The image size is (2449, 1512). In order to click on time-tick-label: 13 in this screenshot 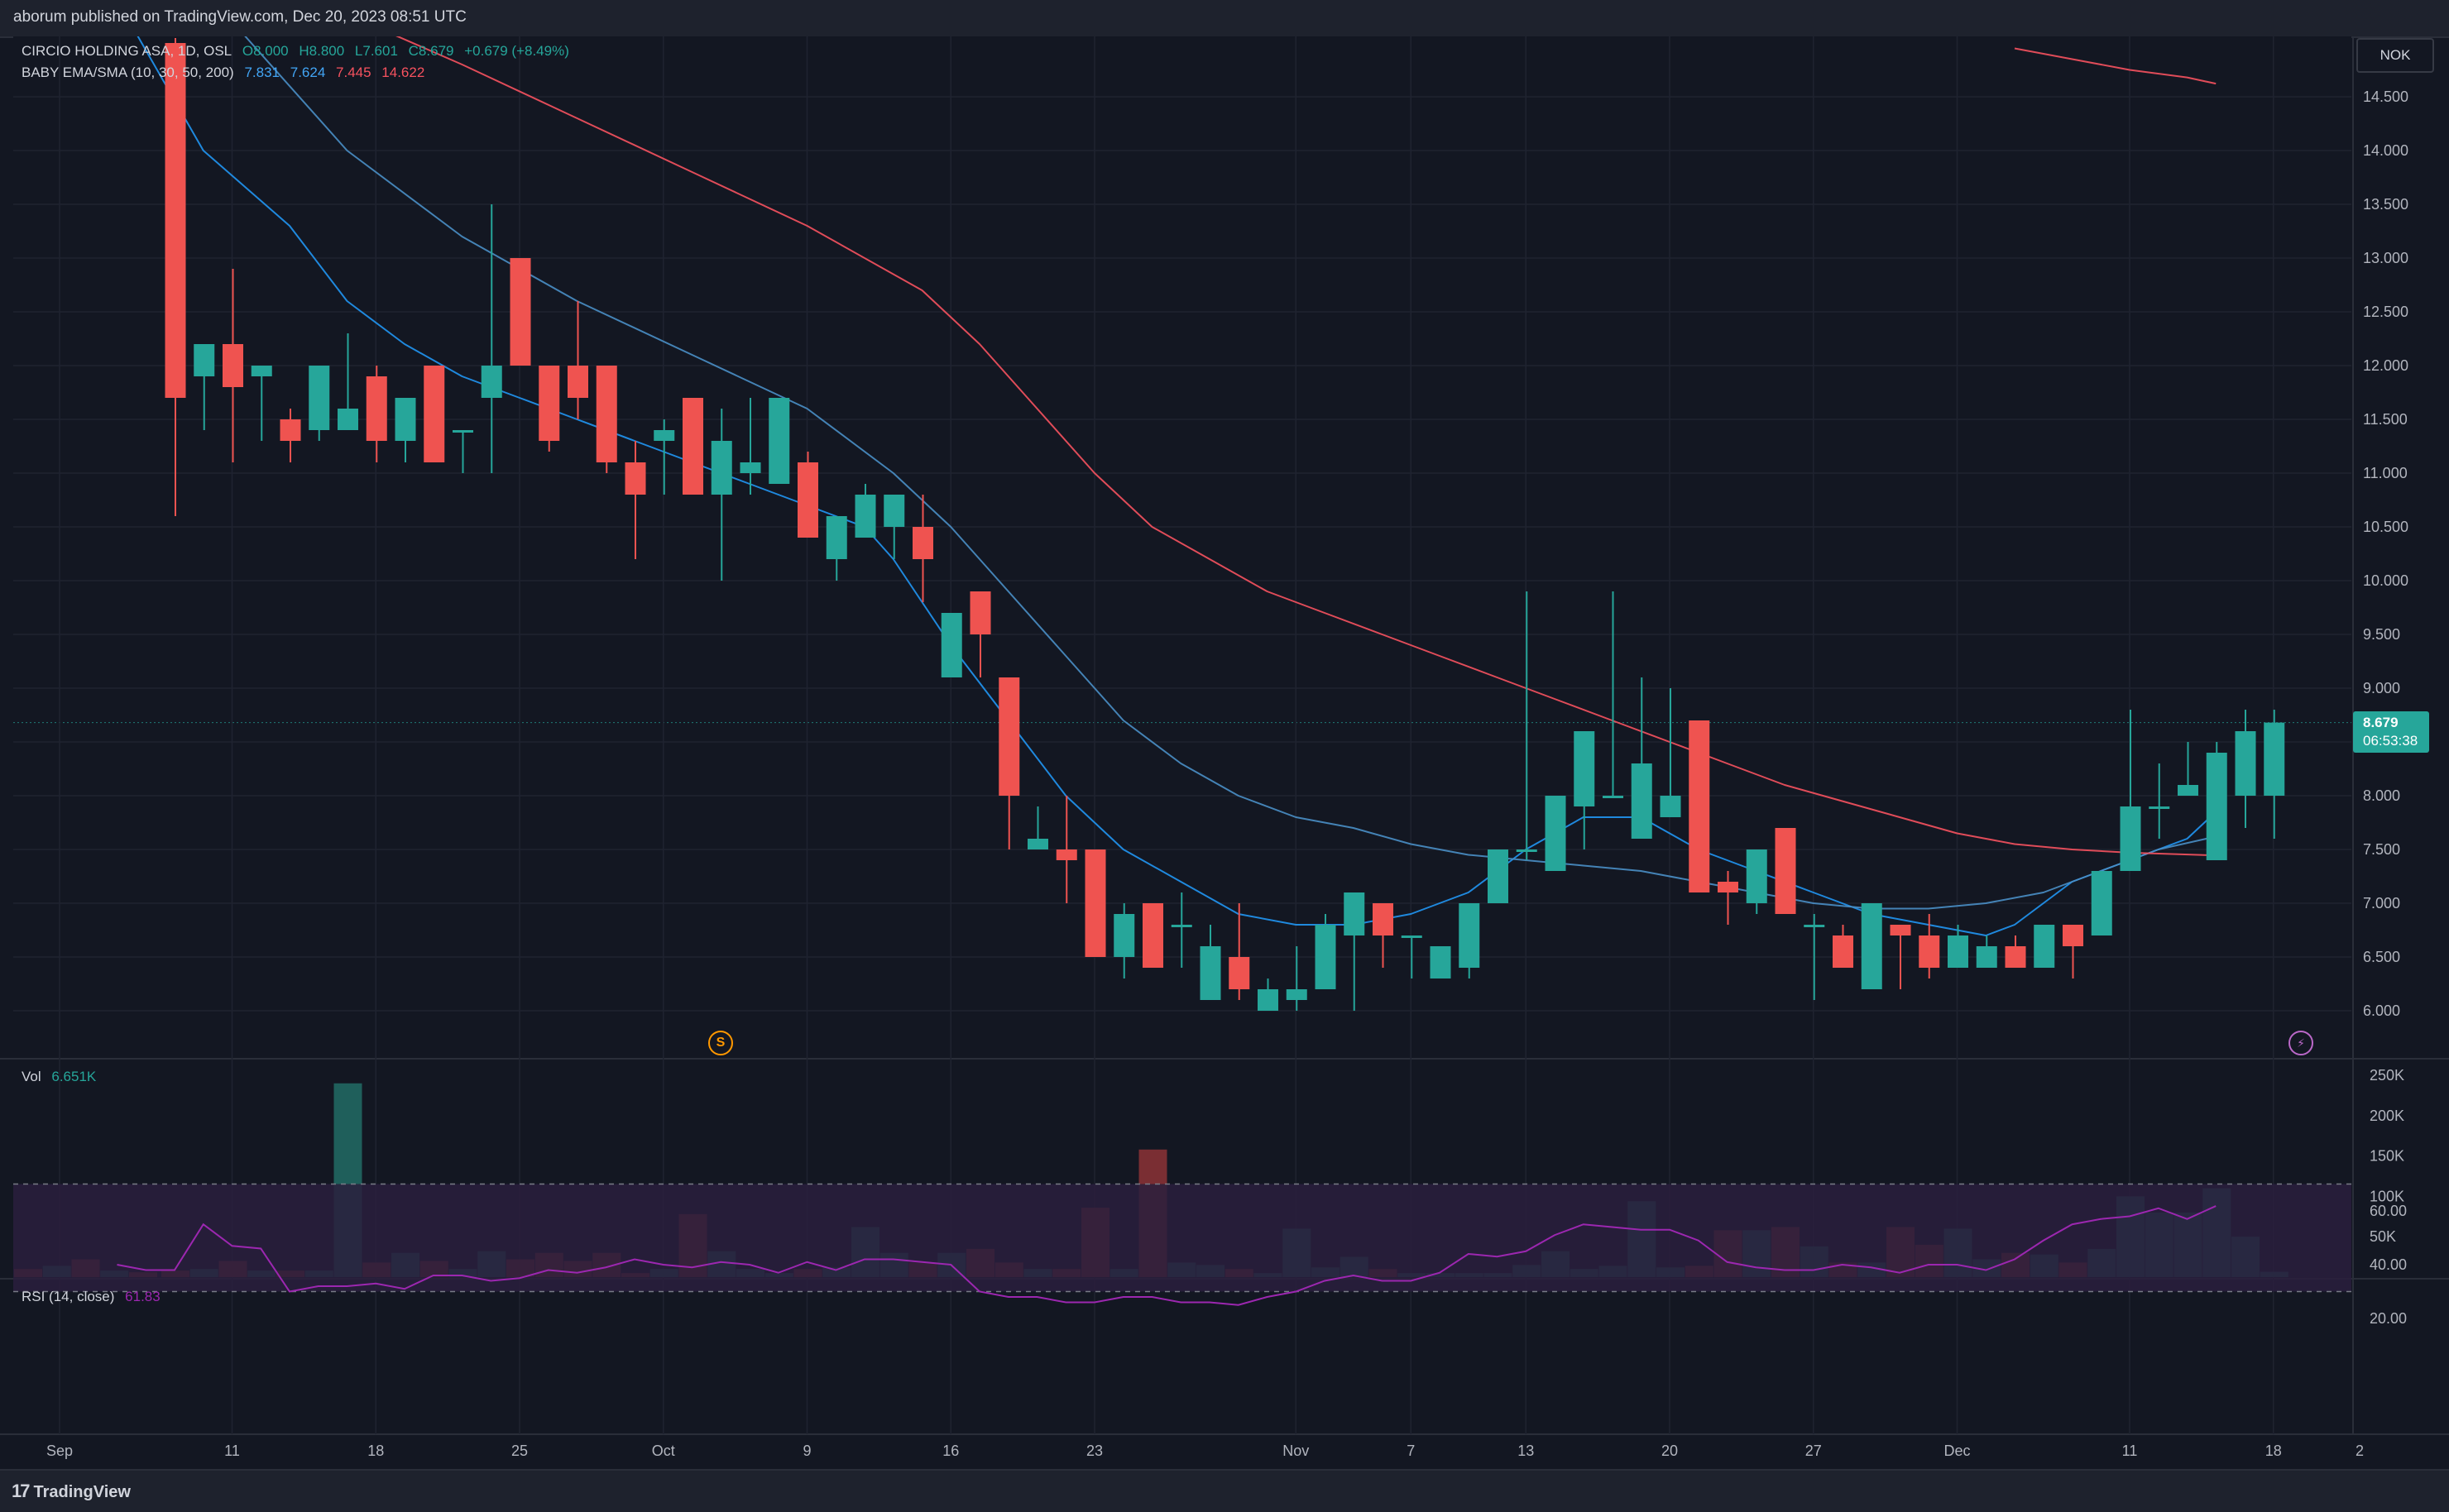, I will do `click(1525, 1451)`.